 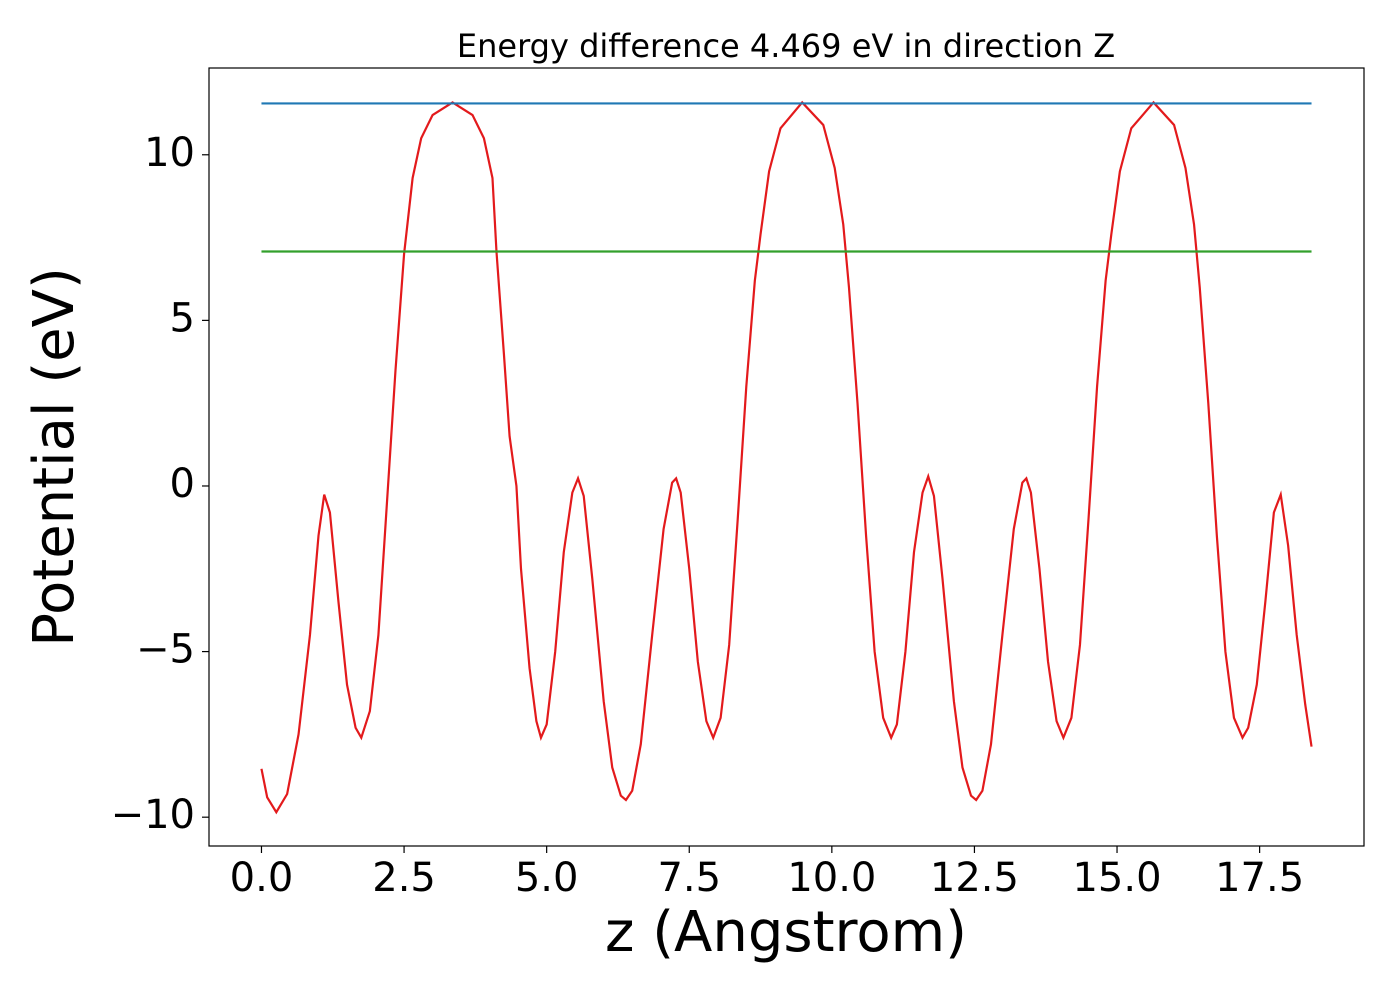 What do you see at coordinates (974, 878) in the screenshot?
I see `x-tick-label: 12.5` at bounding box center [974, 878].